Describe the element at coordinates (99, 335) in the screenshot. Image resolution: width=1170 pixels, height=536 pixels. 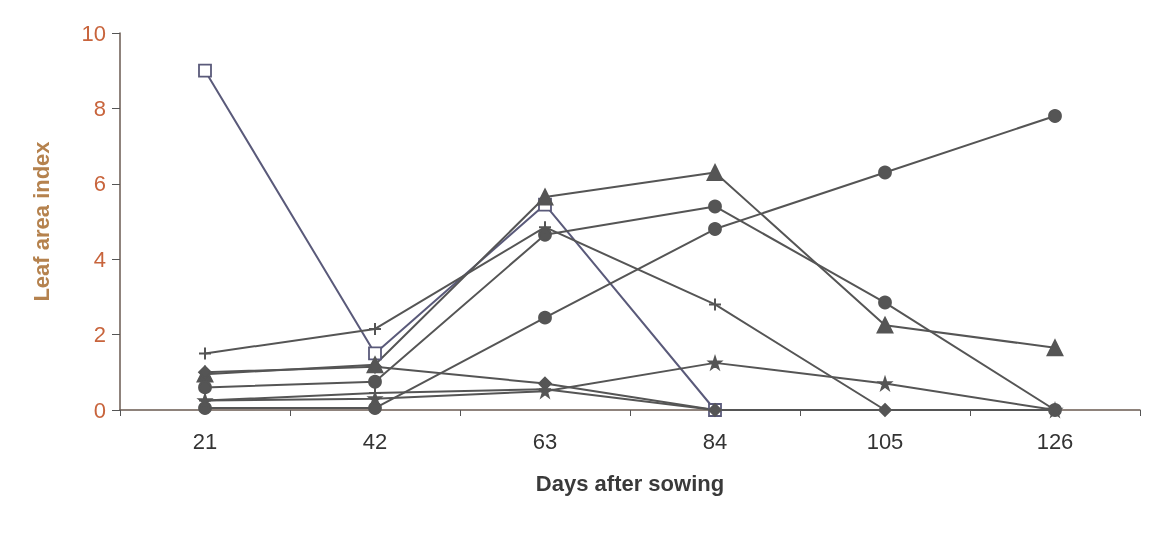
I see `y-tick-label: 2` at that location.